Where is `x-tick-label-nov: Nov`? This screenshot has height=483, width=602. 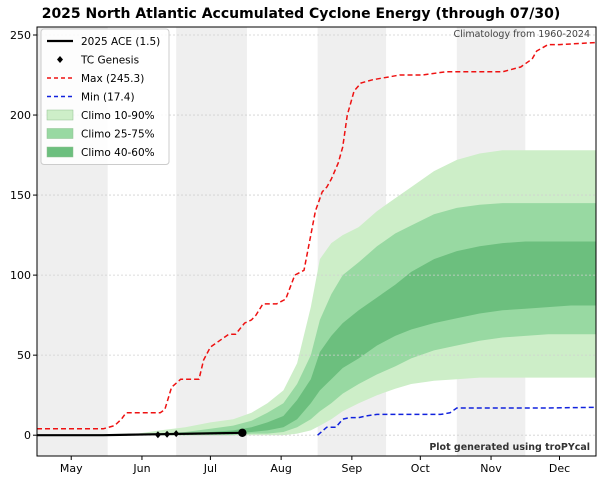 x-tick-label-nov: Nov is located at coordinates (491, 468).